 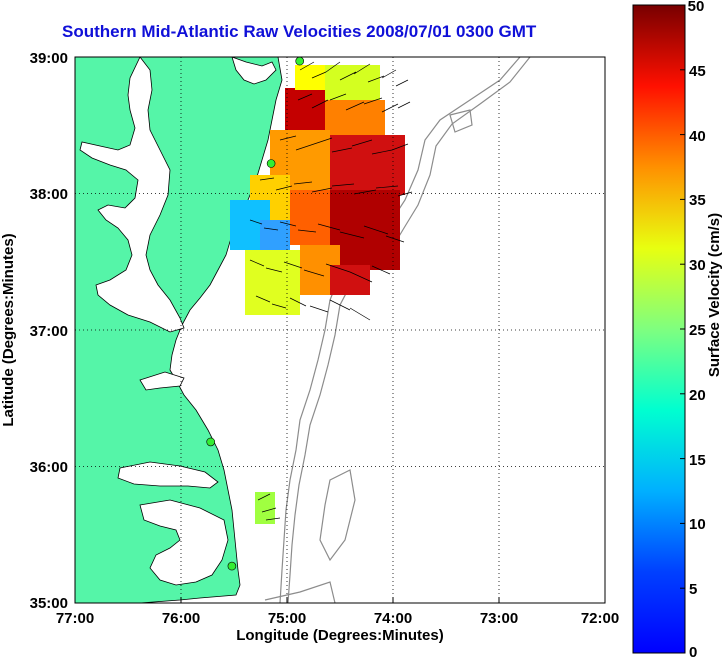 I want to click on x-ticks, so click(x=340, y=600).